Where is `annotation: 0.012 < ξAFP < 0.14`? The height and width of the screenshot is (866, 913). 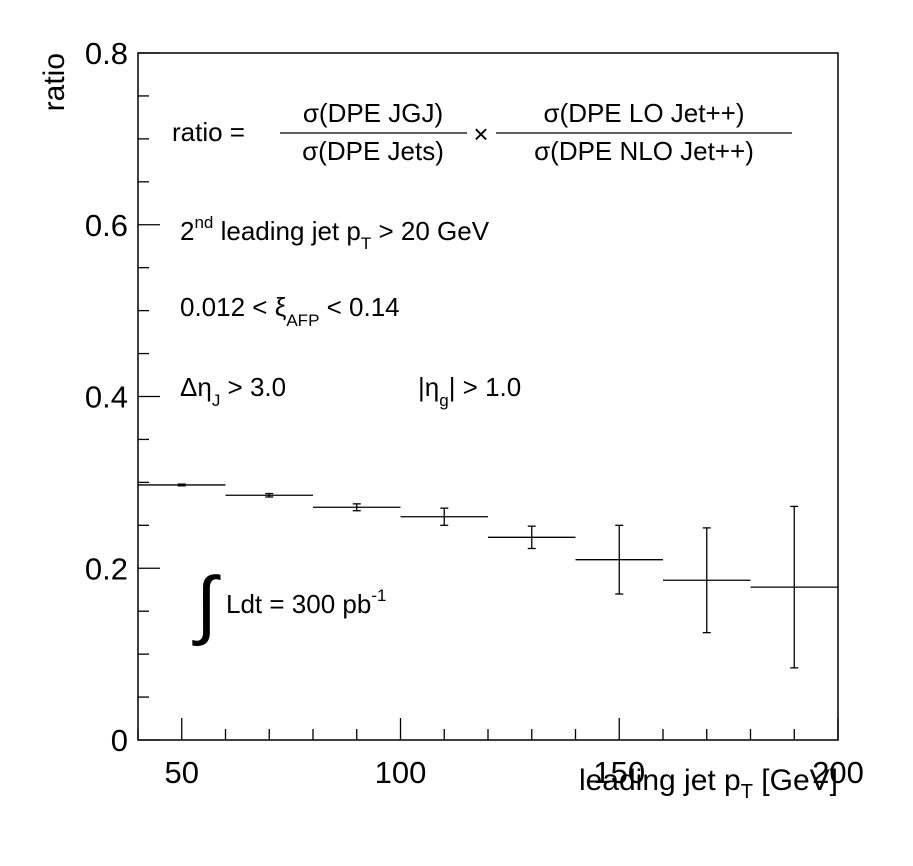
annotation: 0.012 < ξAFP < 0.14 is located at coordinates (290, 311).